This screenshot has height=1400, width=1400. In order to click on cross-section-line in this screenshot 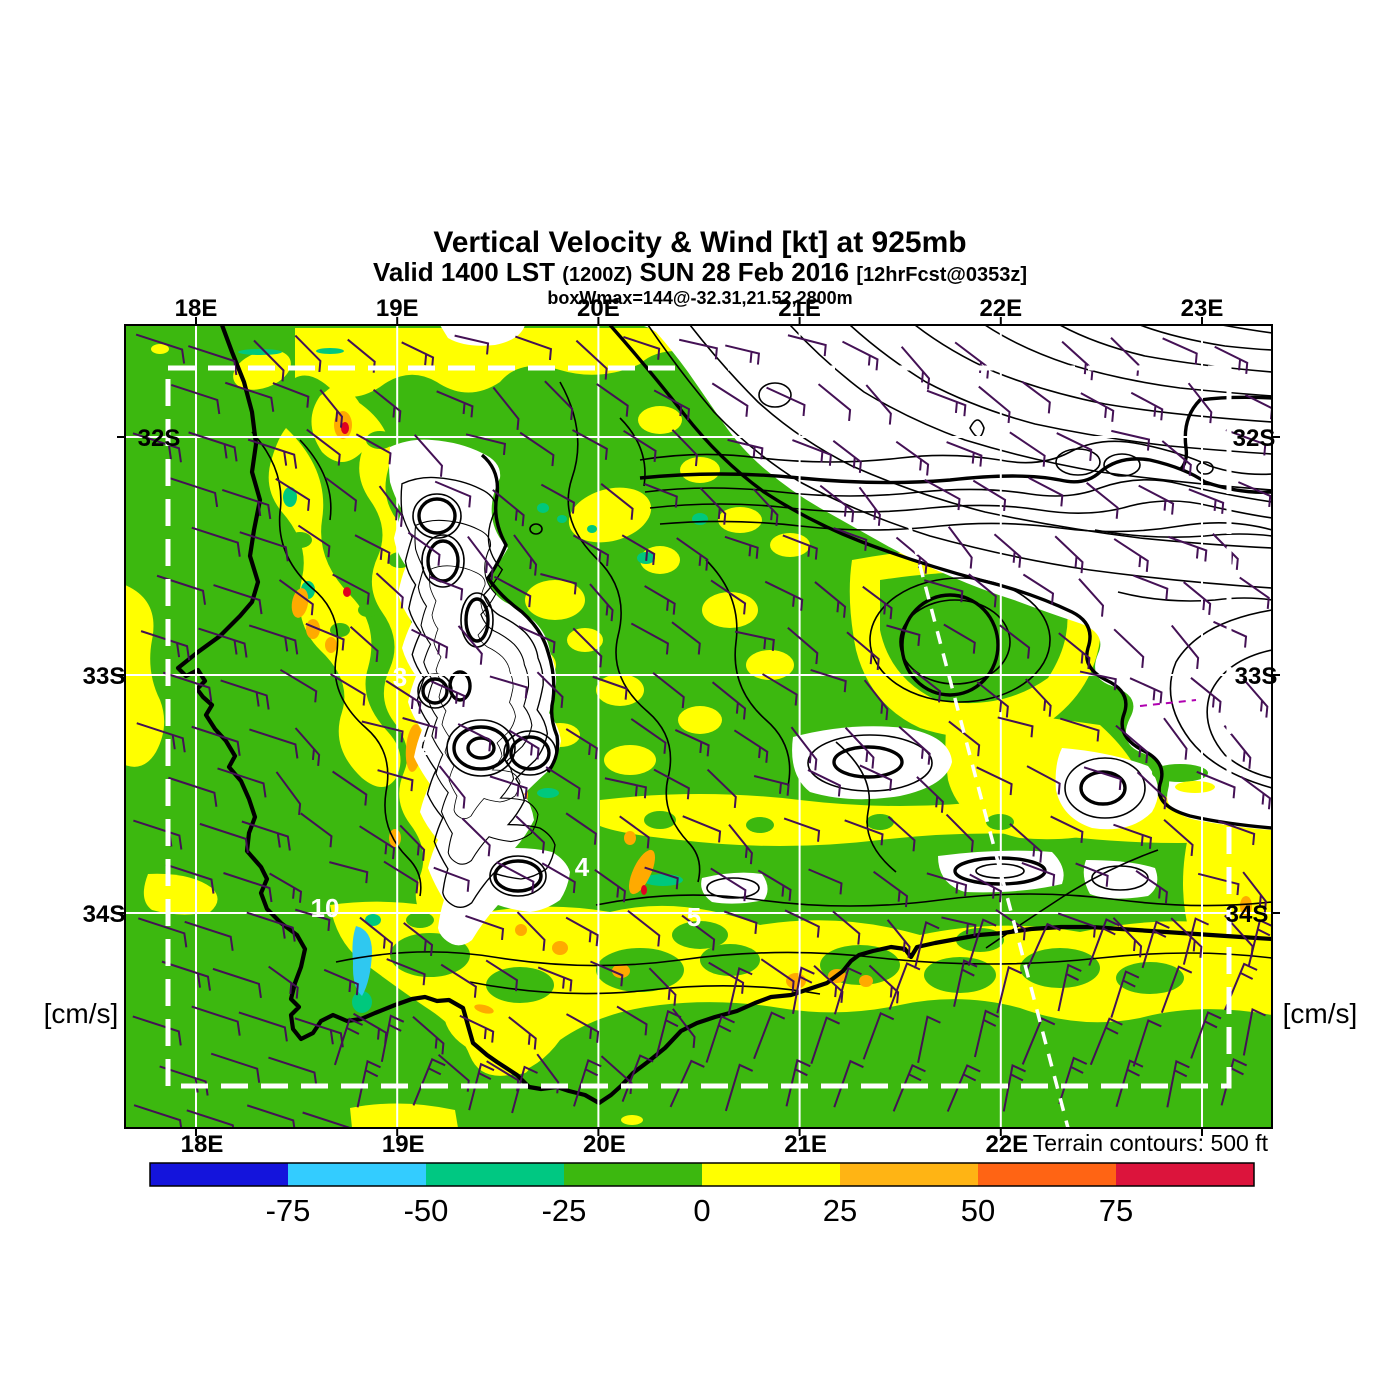, I will do `click(988, 823)`.